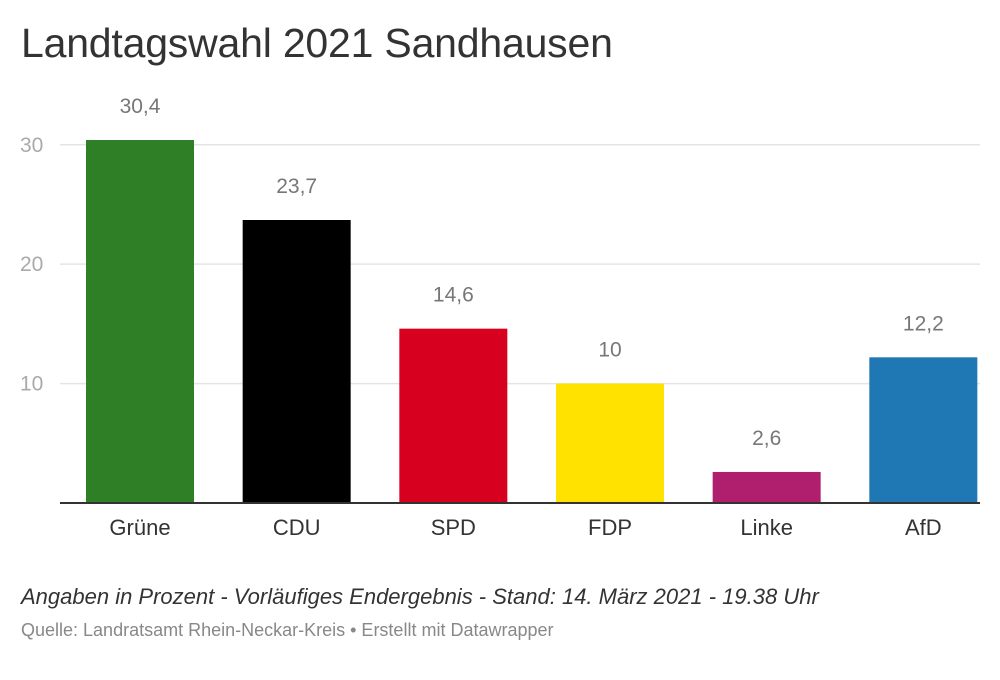 Image resolution: width=1000 pixels, height=680 pixels. Describe the element at coordinates (610, 527) in the screenshot. I see `category-label: FDP` at that location.